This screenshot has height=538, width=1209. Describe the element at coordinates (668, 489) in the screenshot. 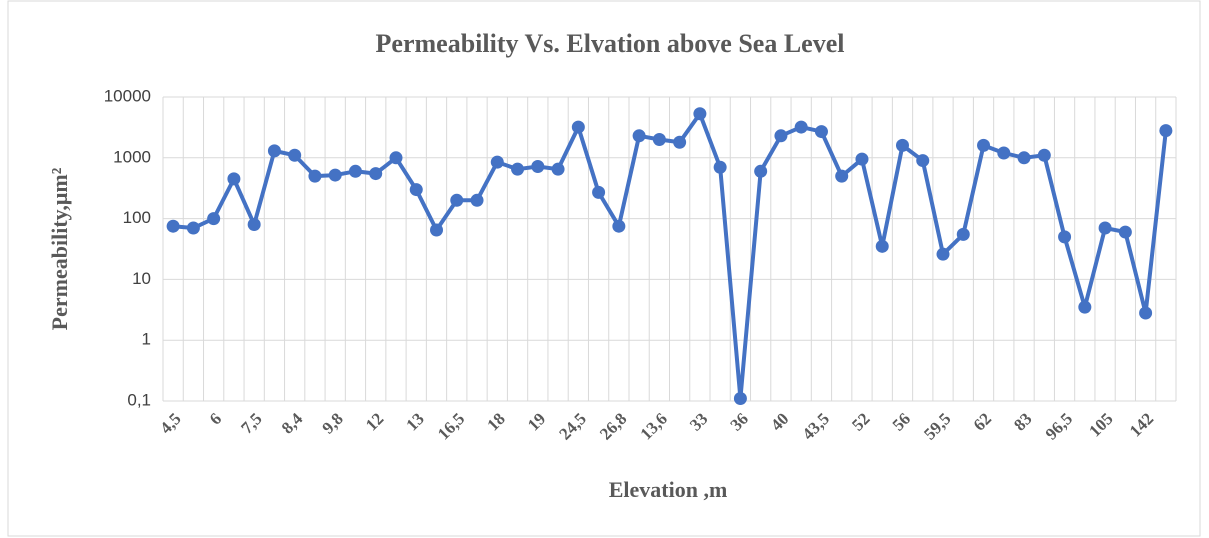

I see `x-axis-label: Elevation ,m` at that location.